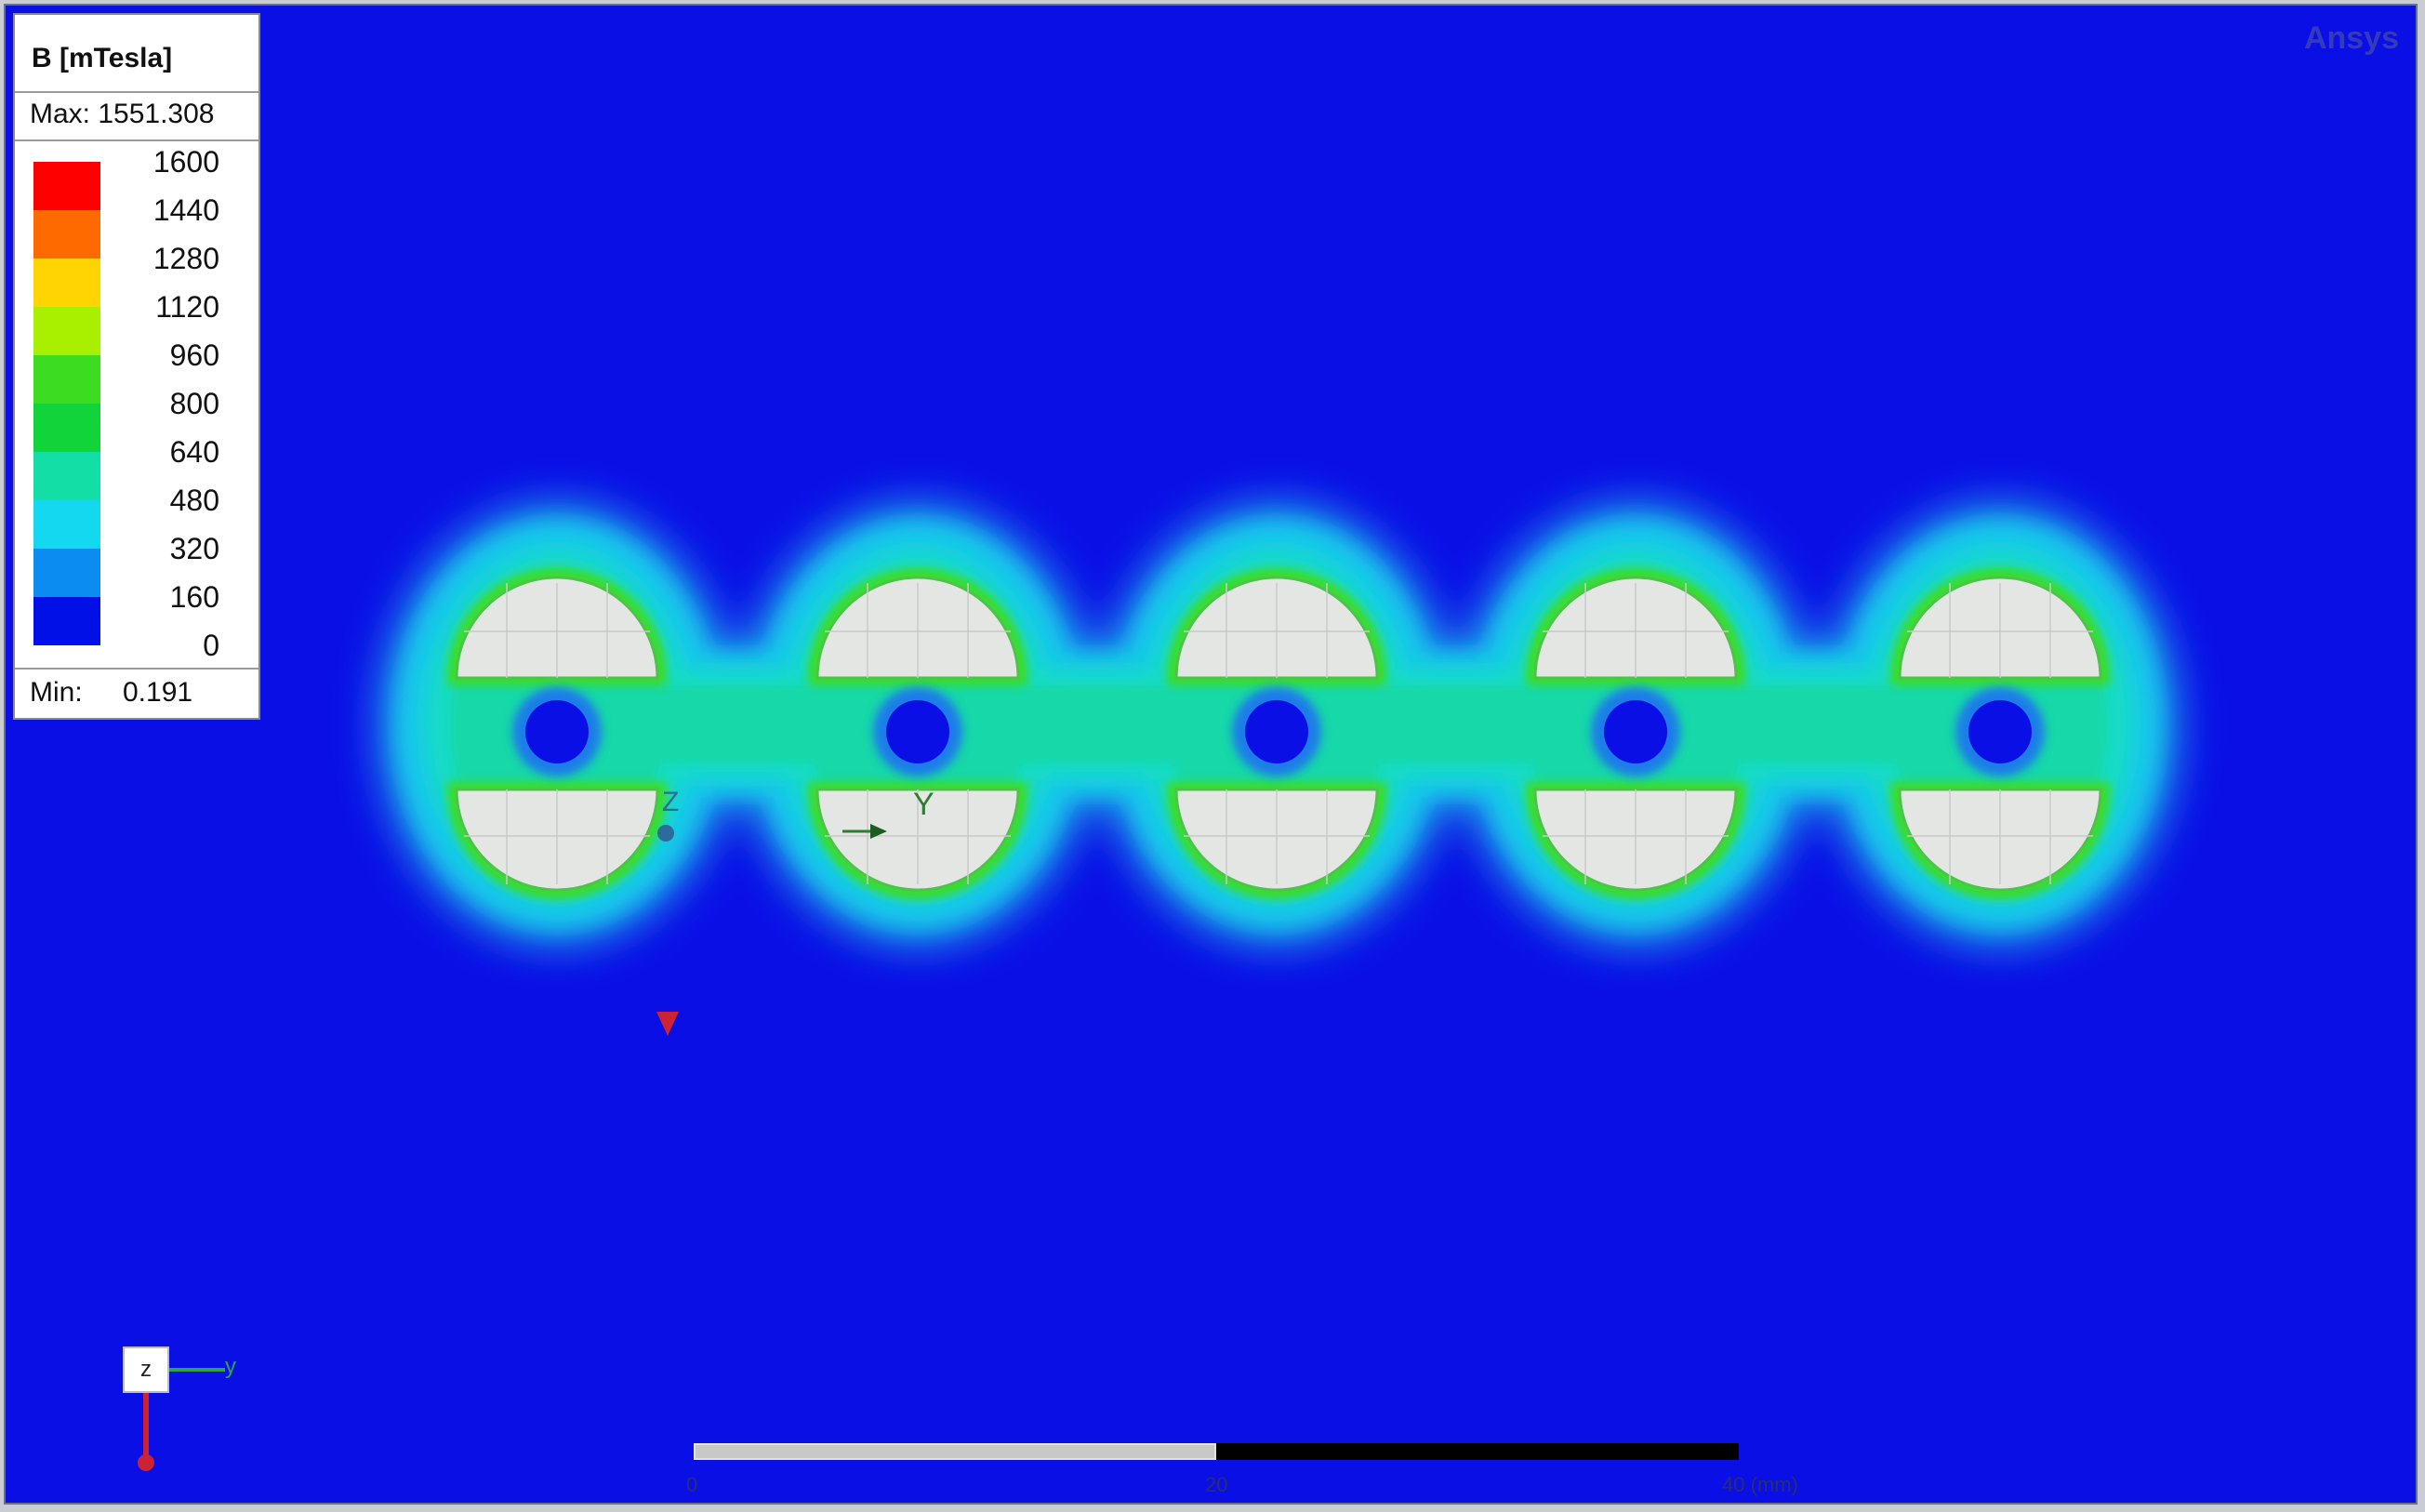 The height and width of the screenshot is (1512, 2425). What do you see at coordinates (146, 1369) in the screenshot?
I see `z-axis-cube: z` at bounding box center [146, 1369].